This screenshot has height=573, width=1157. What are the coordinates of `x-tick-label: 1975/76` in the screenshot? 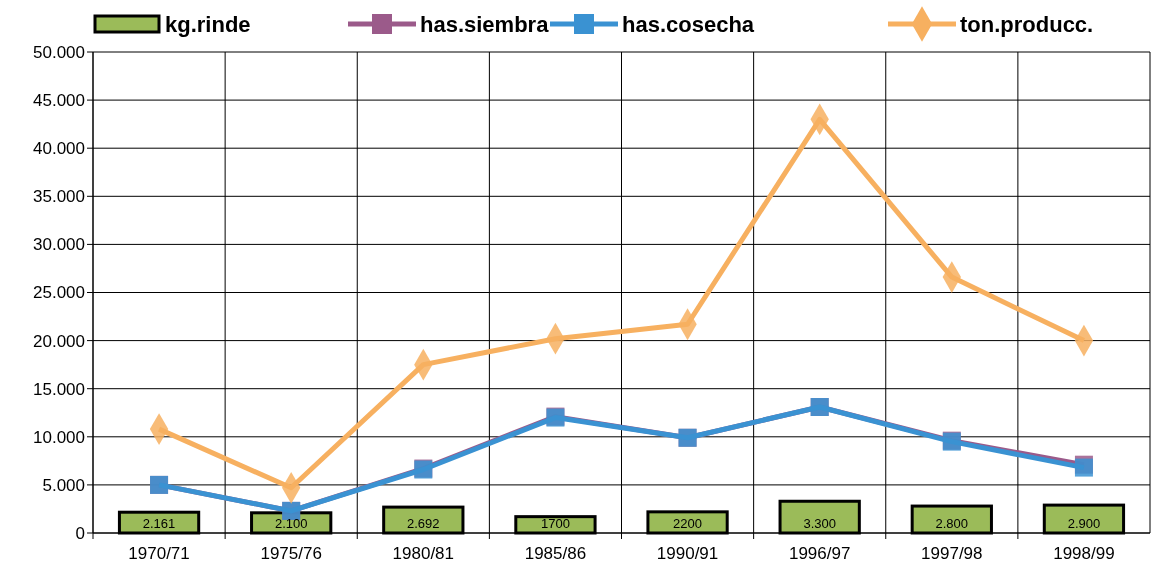 It's located at (291, 553).